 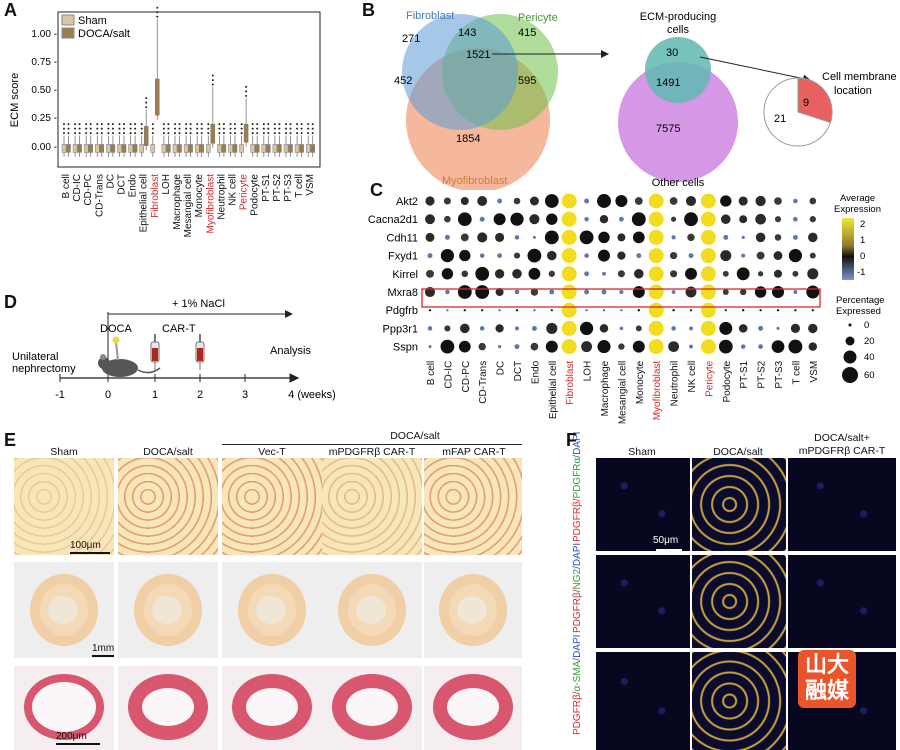 I want to click on analysis-label: Analysis, so click(x=290, y=351).